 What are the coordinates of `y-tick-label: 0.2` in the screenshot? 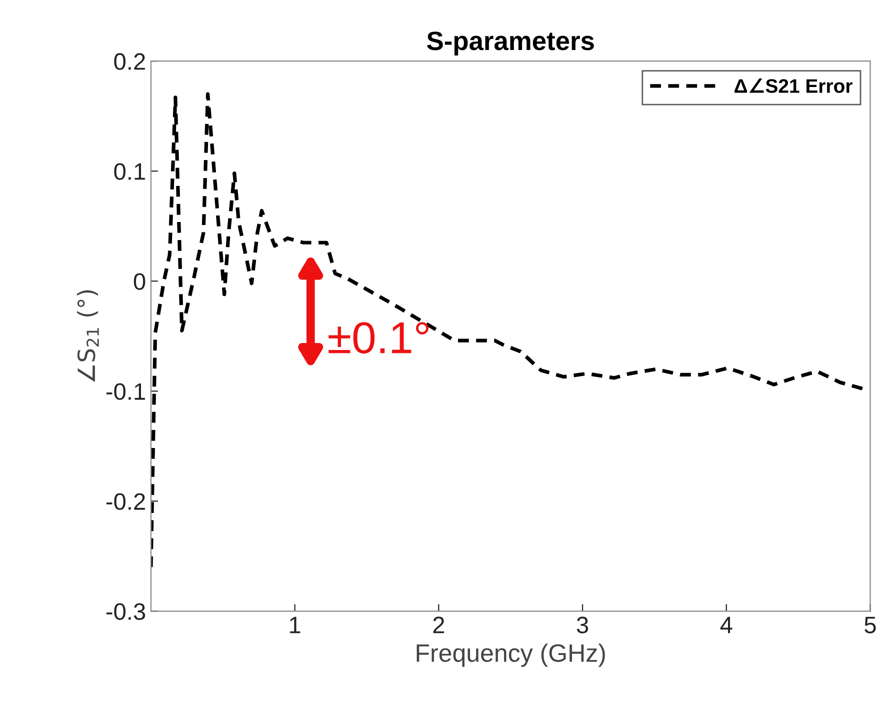 It's located at (129, 61).